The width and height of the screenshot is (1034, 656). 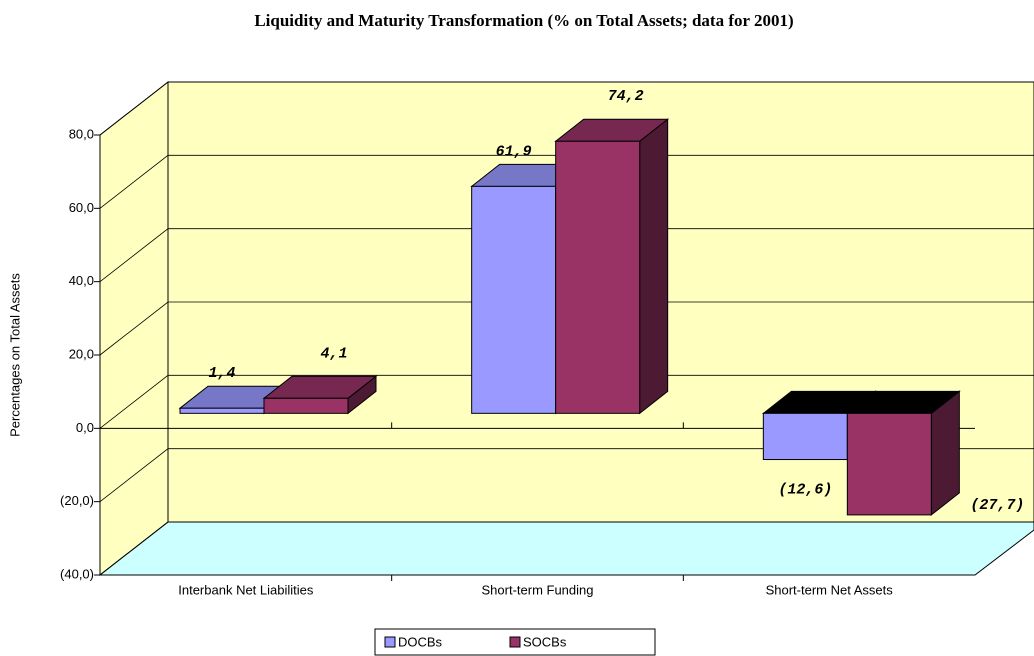 I want to click on bar-side, so click(x=654, y=266).